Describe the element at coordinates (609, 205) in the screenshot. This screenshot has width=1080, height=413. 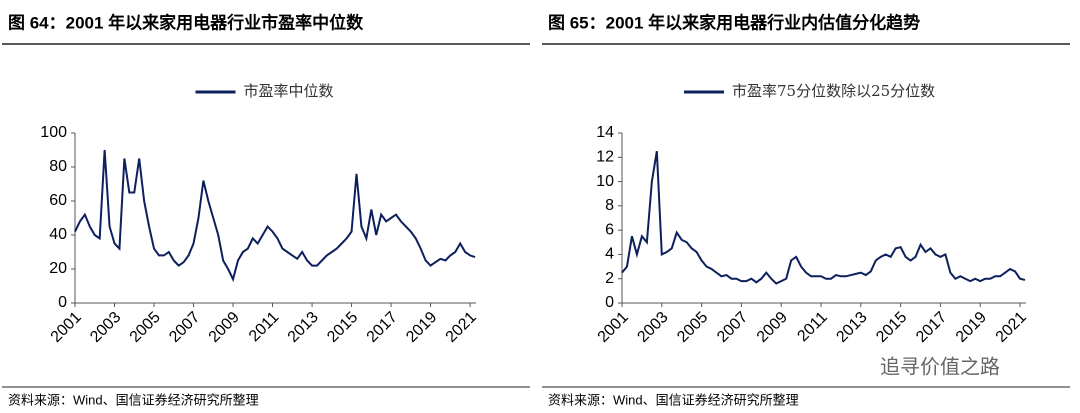
I see `y-tick-label: 8` at that location.